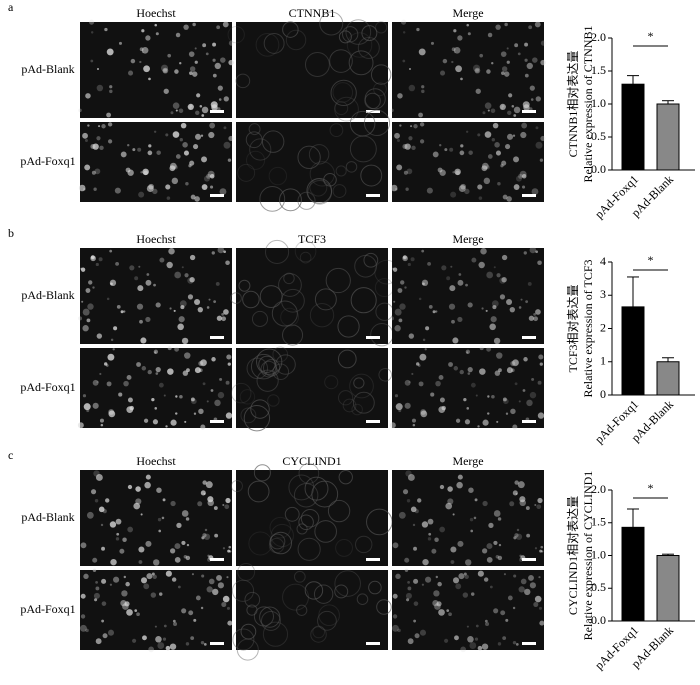 The image size is (700, 685). I want to click on column-header: Merge, so click(467, 461).